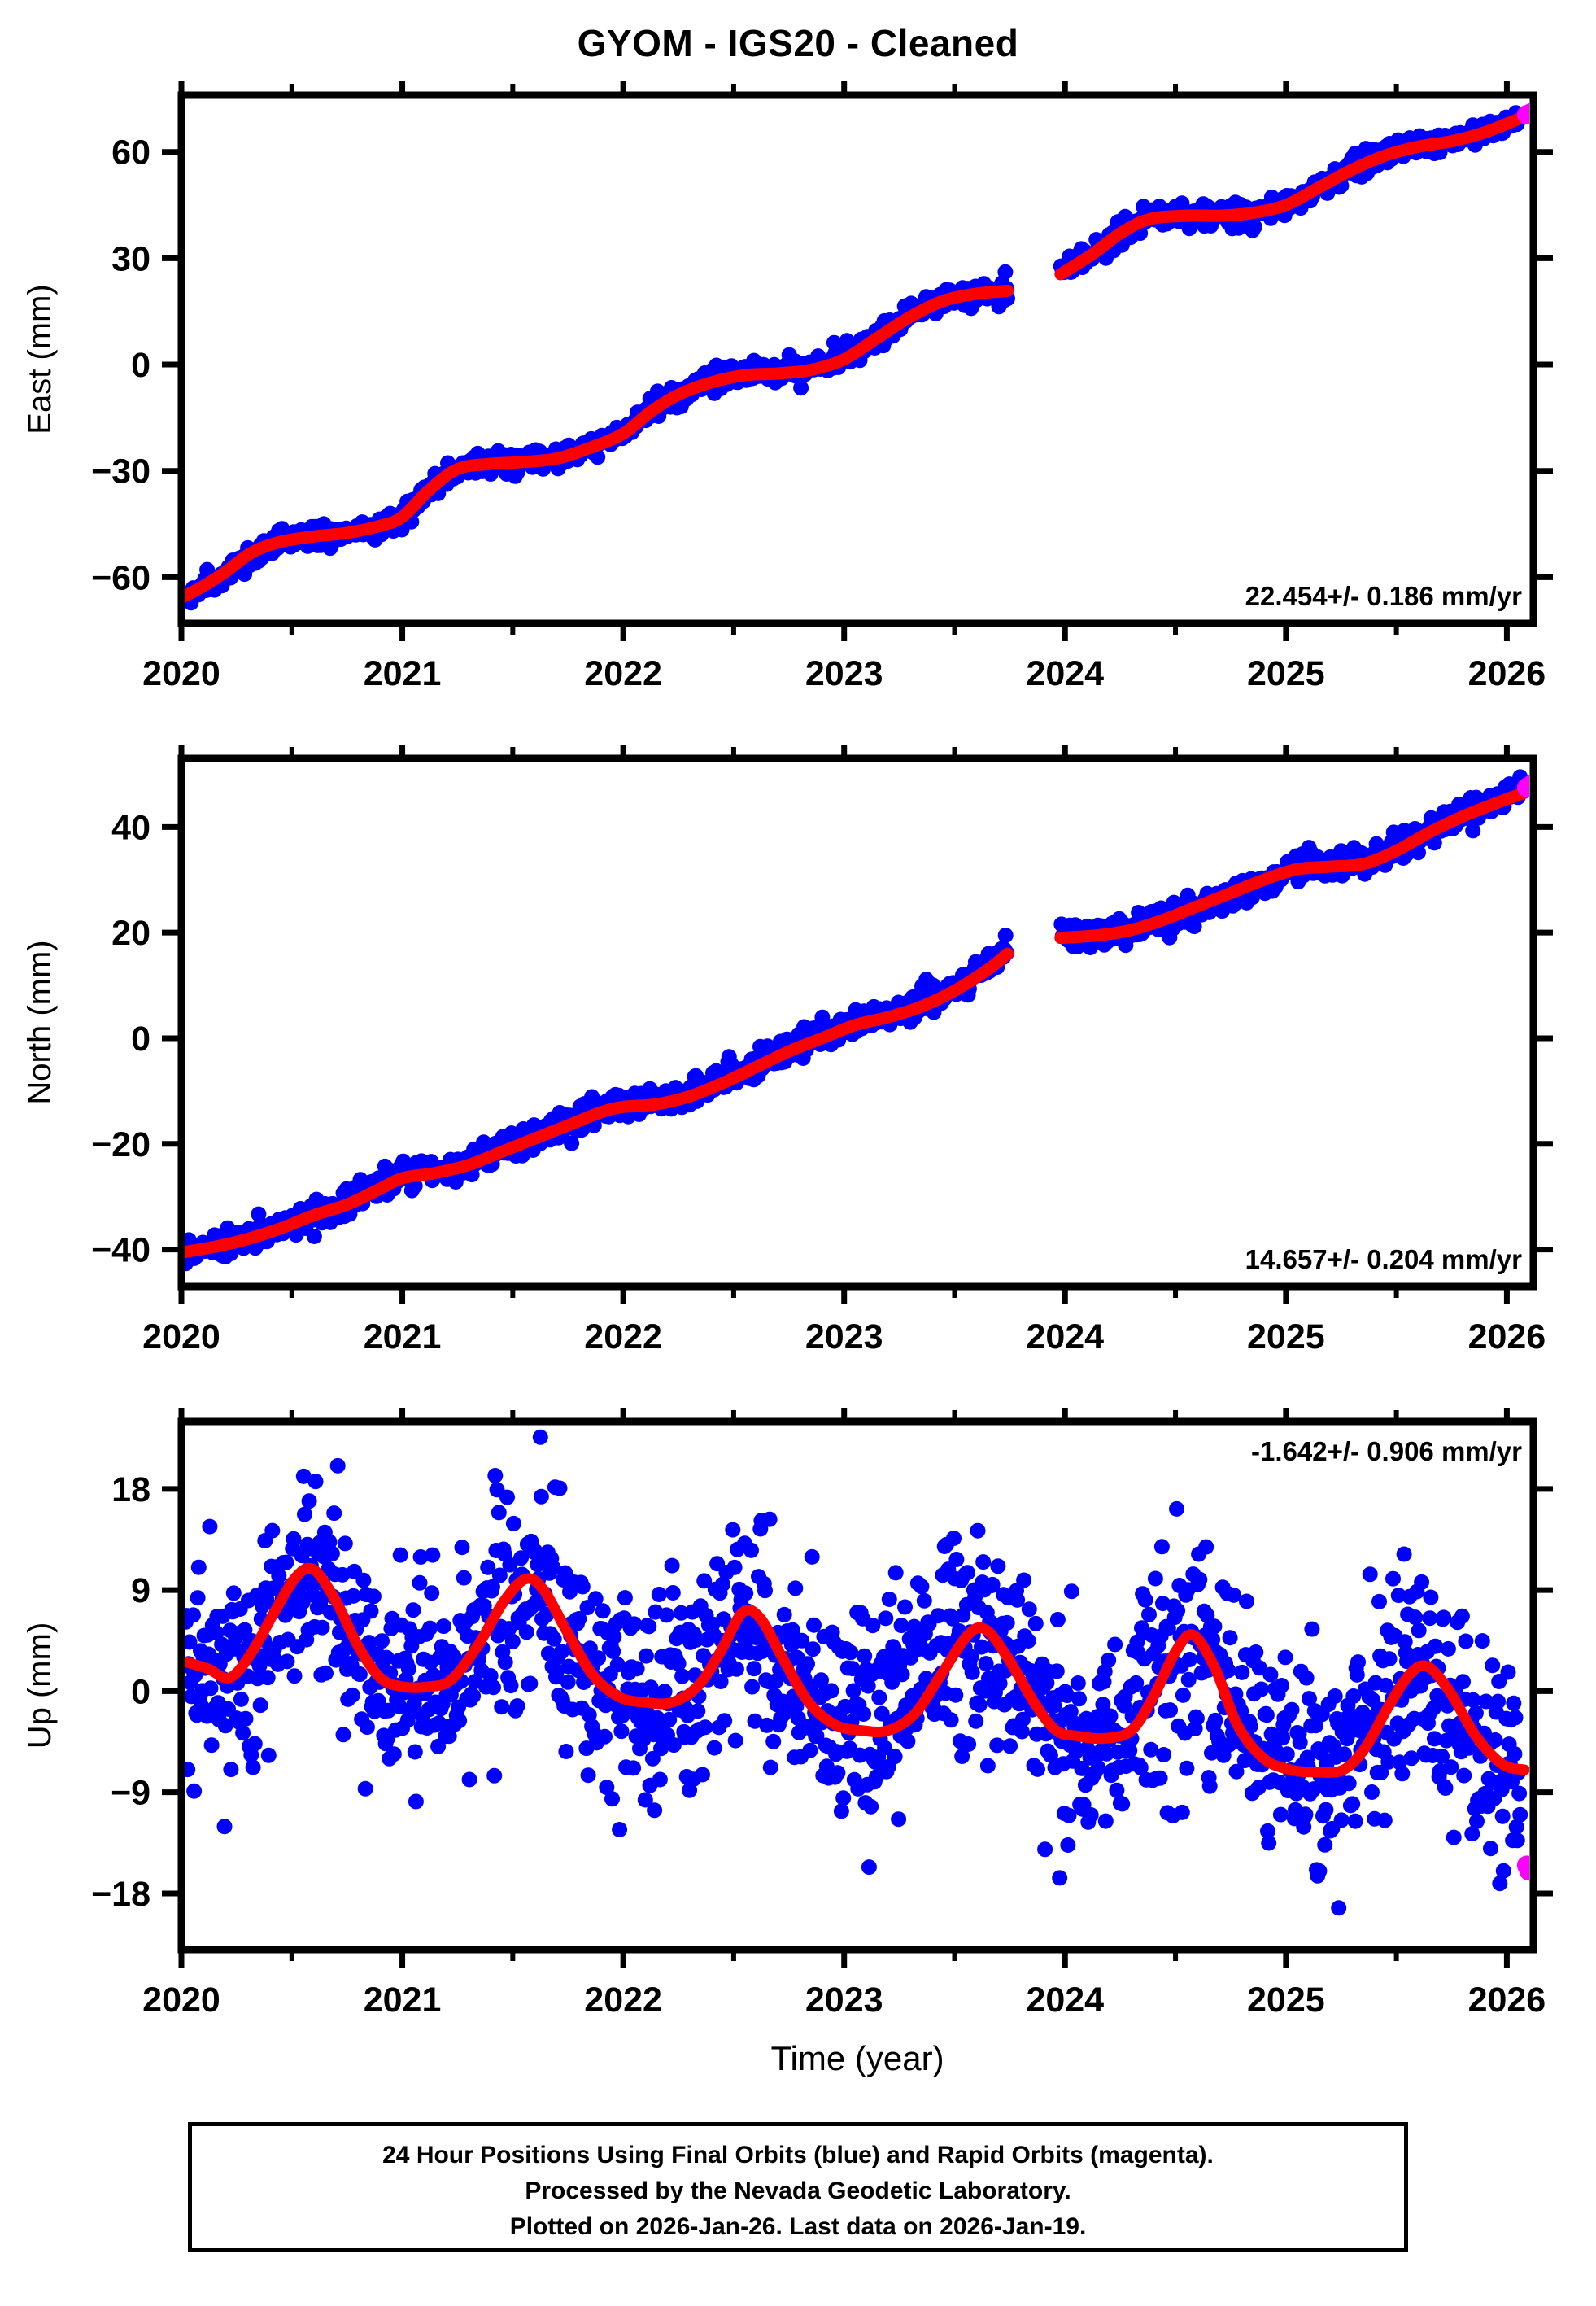  Describe the element at coordinates (1386, 1451) in the screenshot. I see `rate-annotation: -1.642+/- 0.906 mm/yr` at that location.